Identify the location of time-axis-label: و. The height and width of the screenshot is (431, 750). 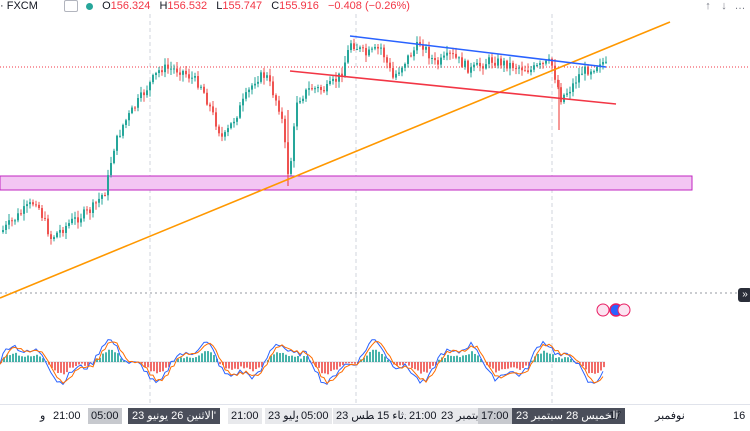
(42, 416).